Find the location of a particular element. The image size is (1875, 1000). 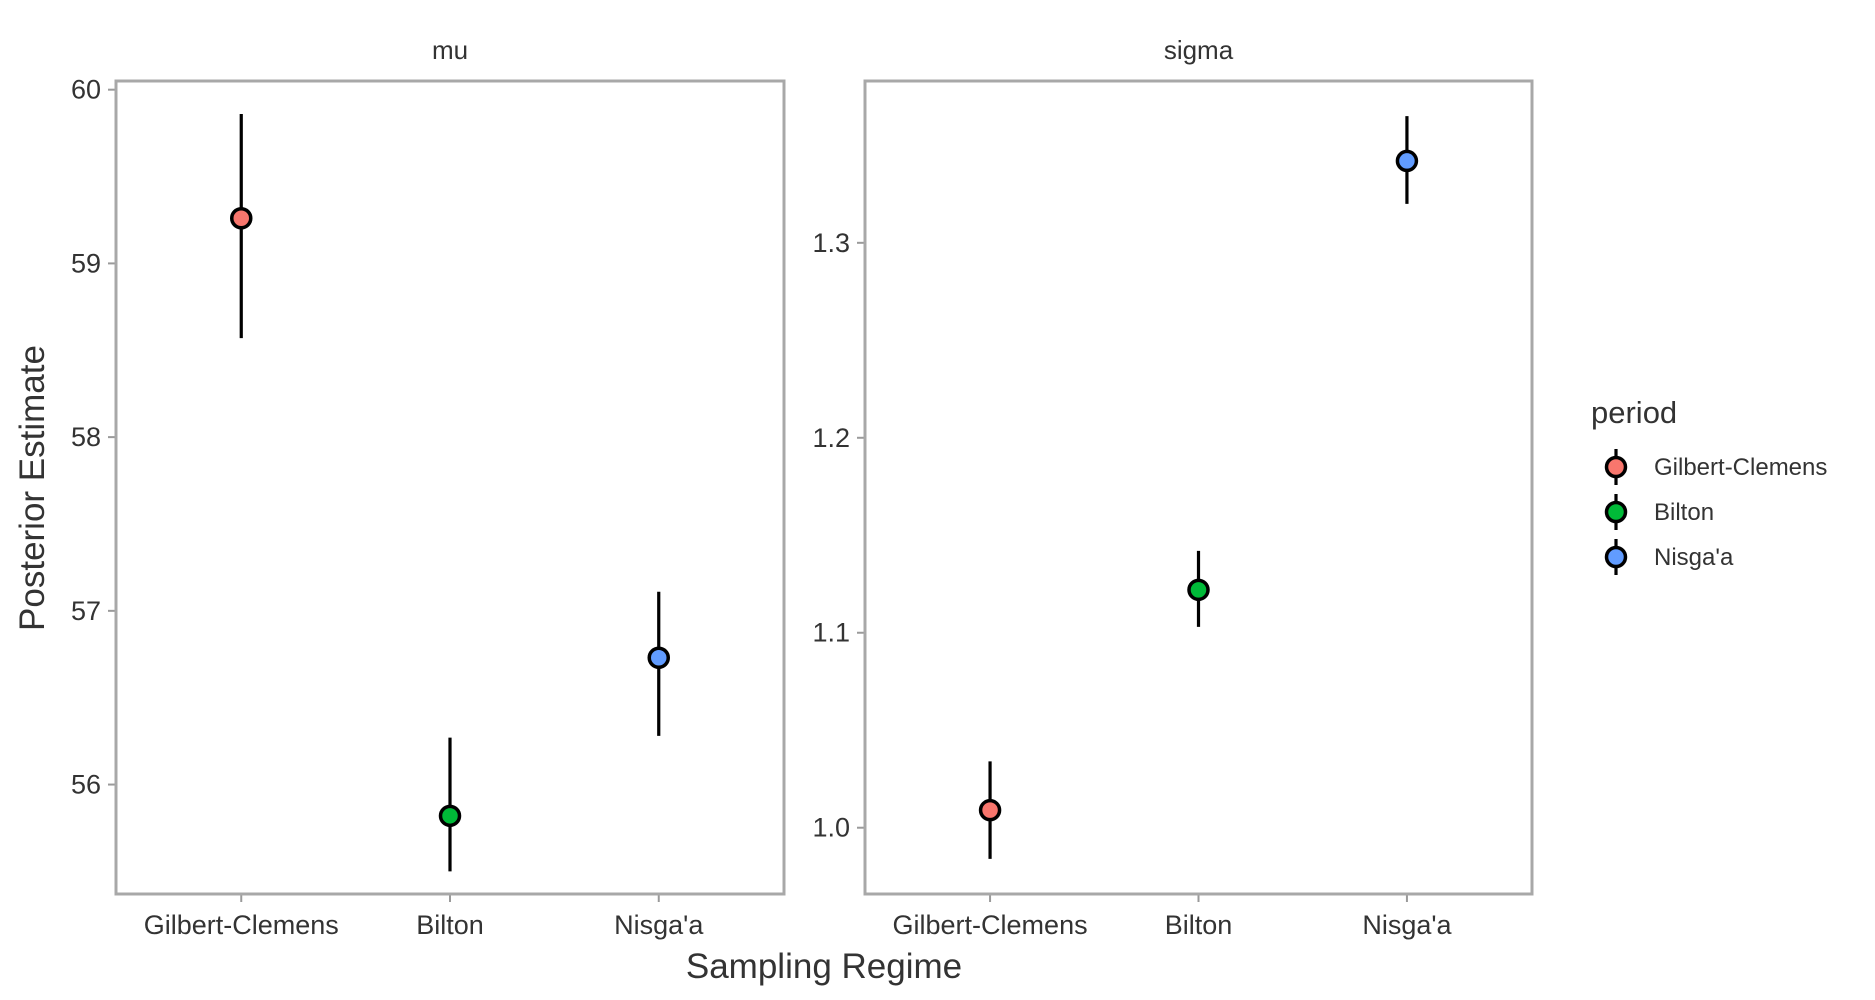

y-tick-label: 1.1 is located at coordinates (831, 633).